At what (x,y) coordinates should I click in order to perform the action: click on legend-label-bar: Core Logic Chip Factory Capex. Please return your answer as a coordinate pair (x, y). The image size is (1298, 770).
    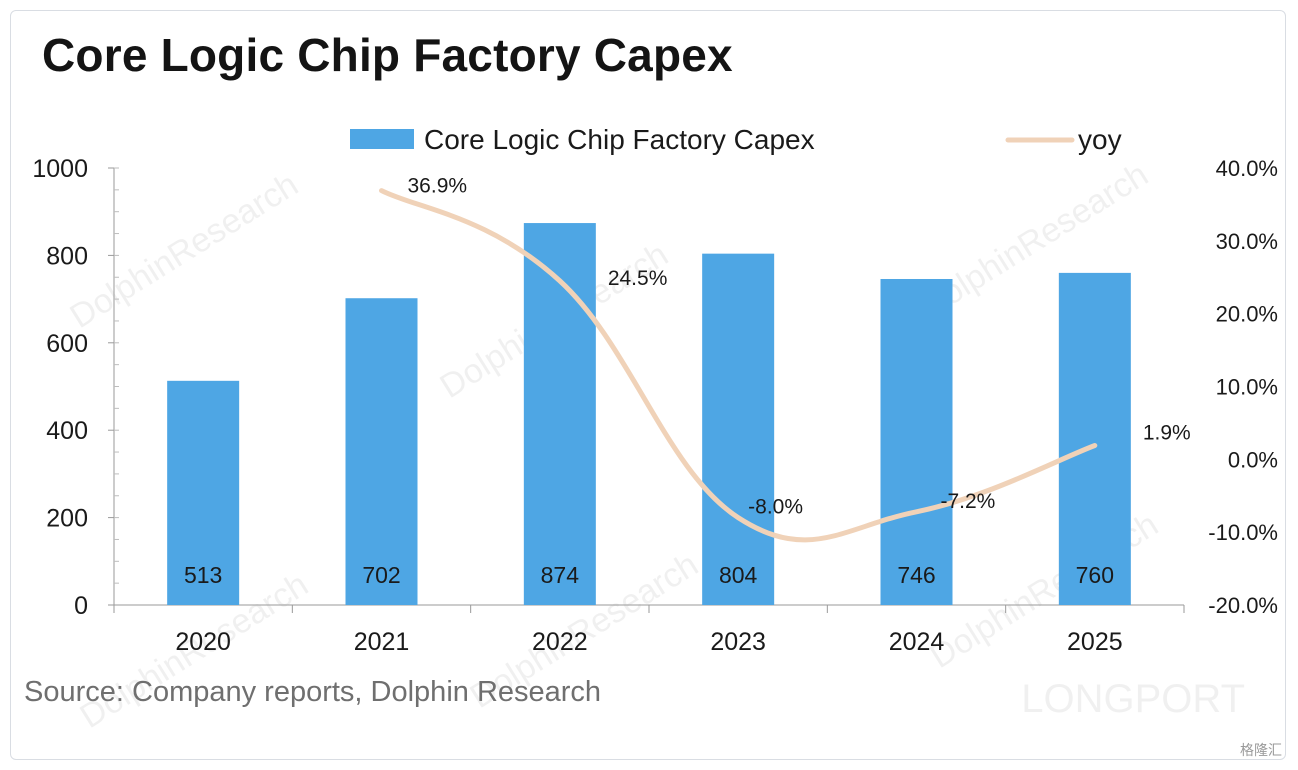
    Looking at the image, I should click on (619, 139).